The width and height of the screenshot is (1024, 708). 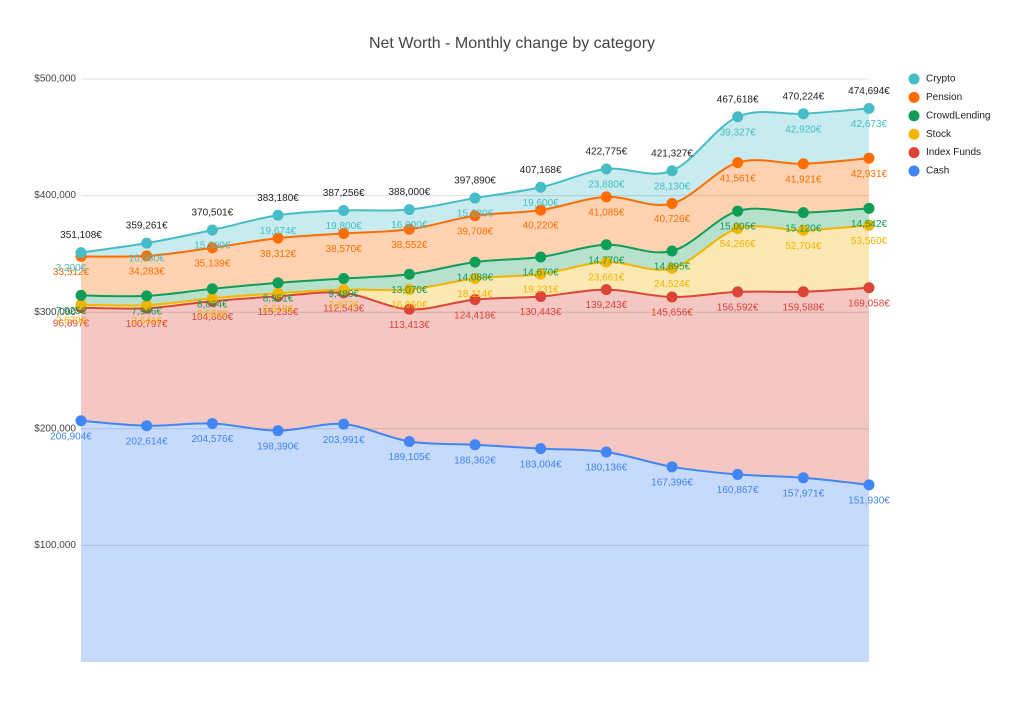 I want to click on data-label: 139,243€, so click(x=606, y=305).